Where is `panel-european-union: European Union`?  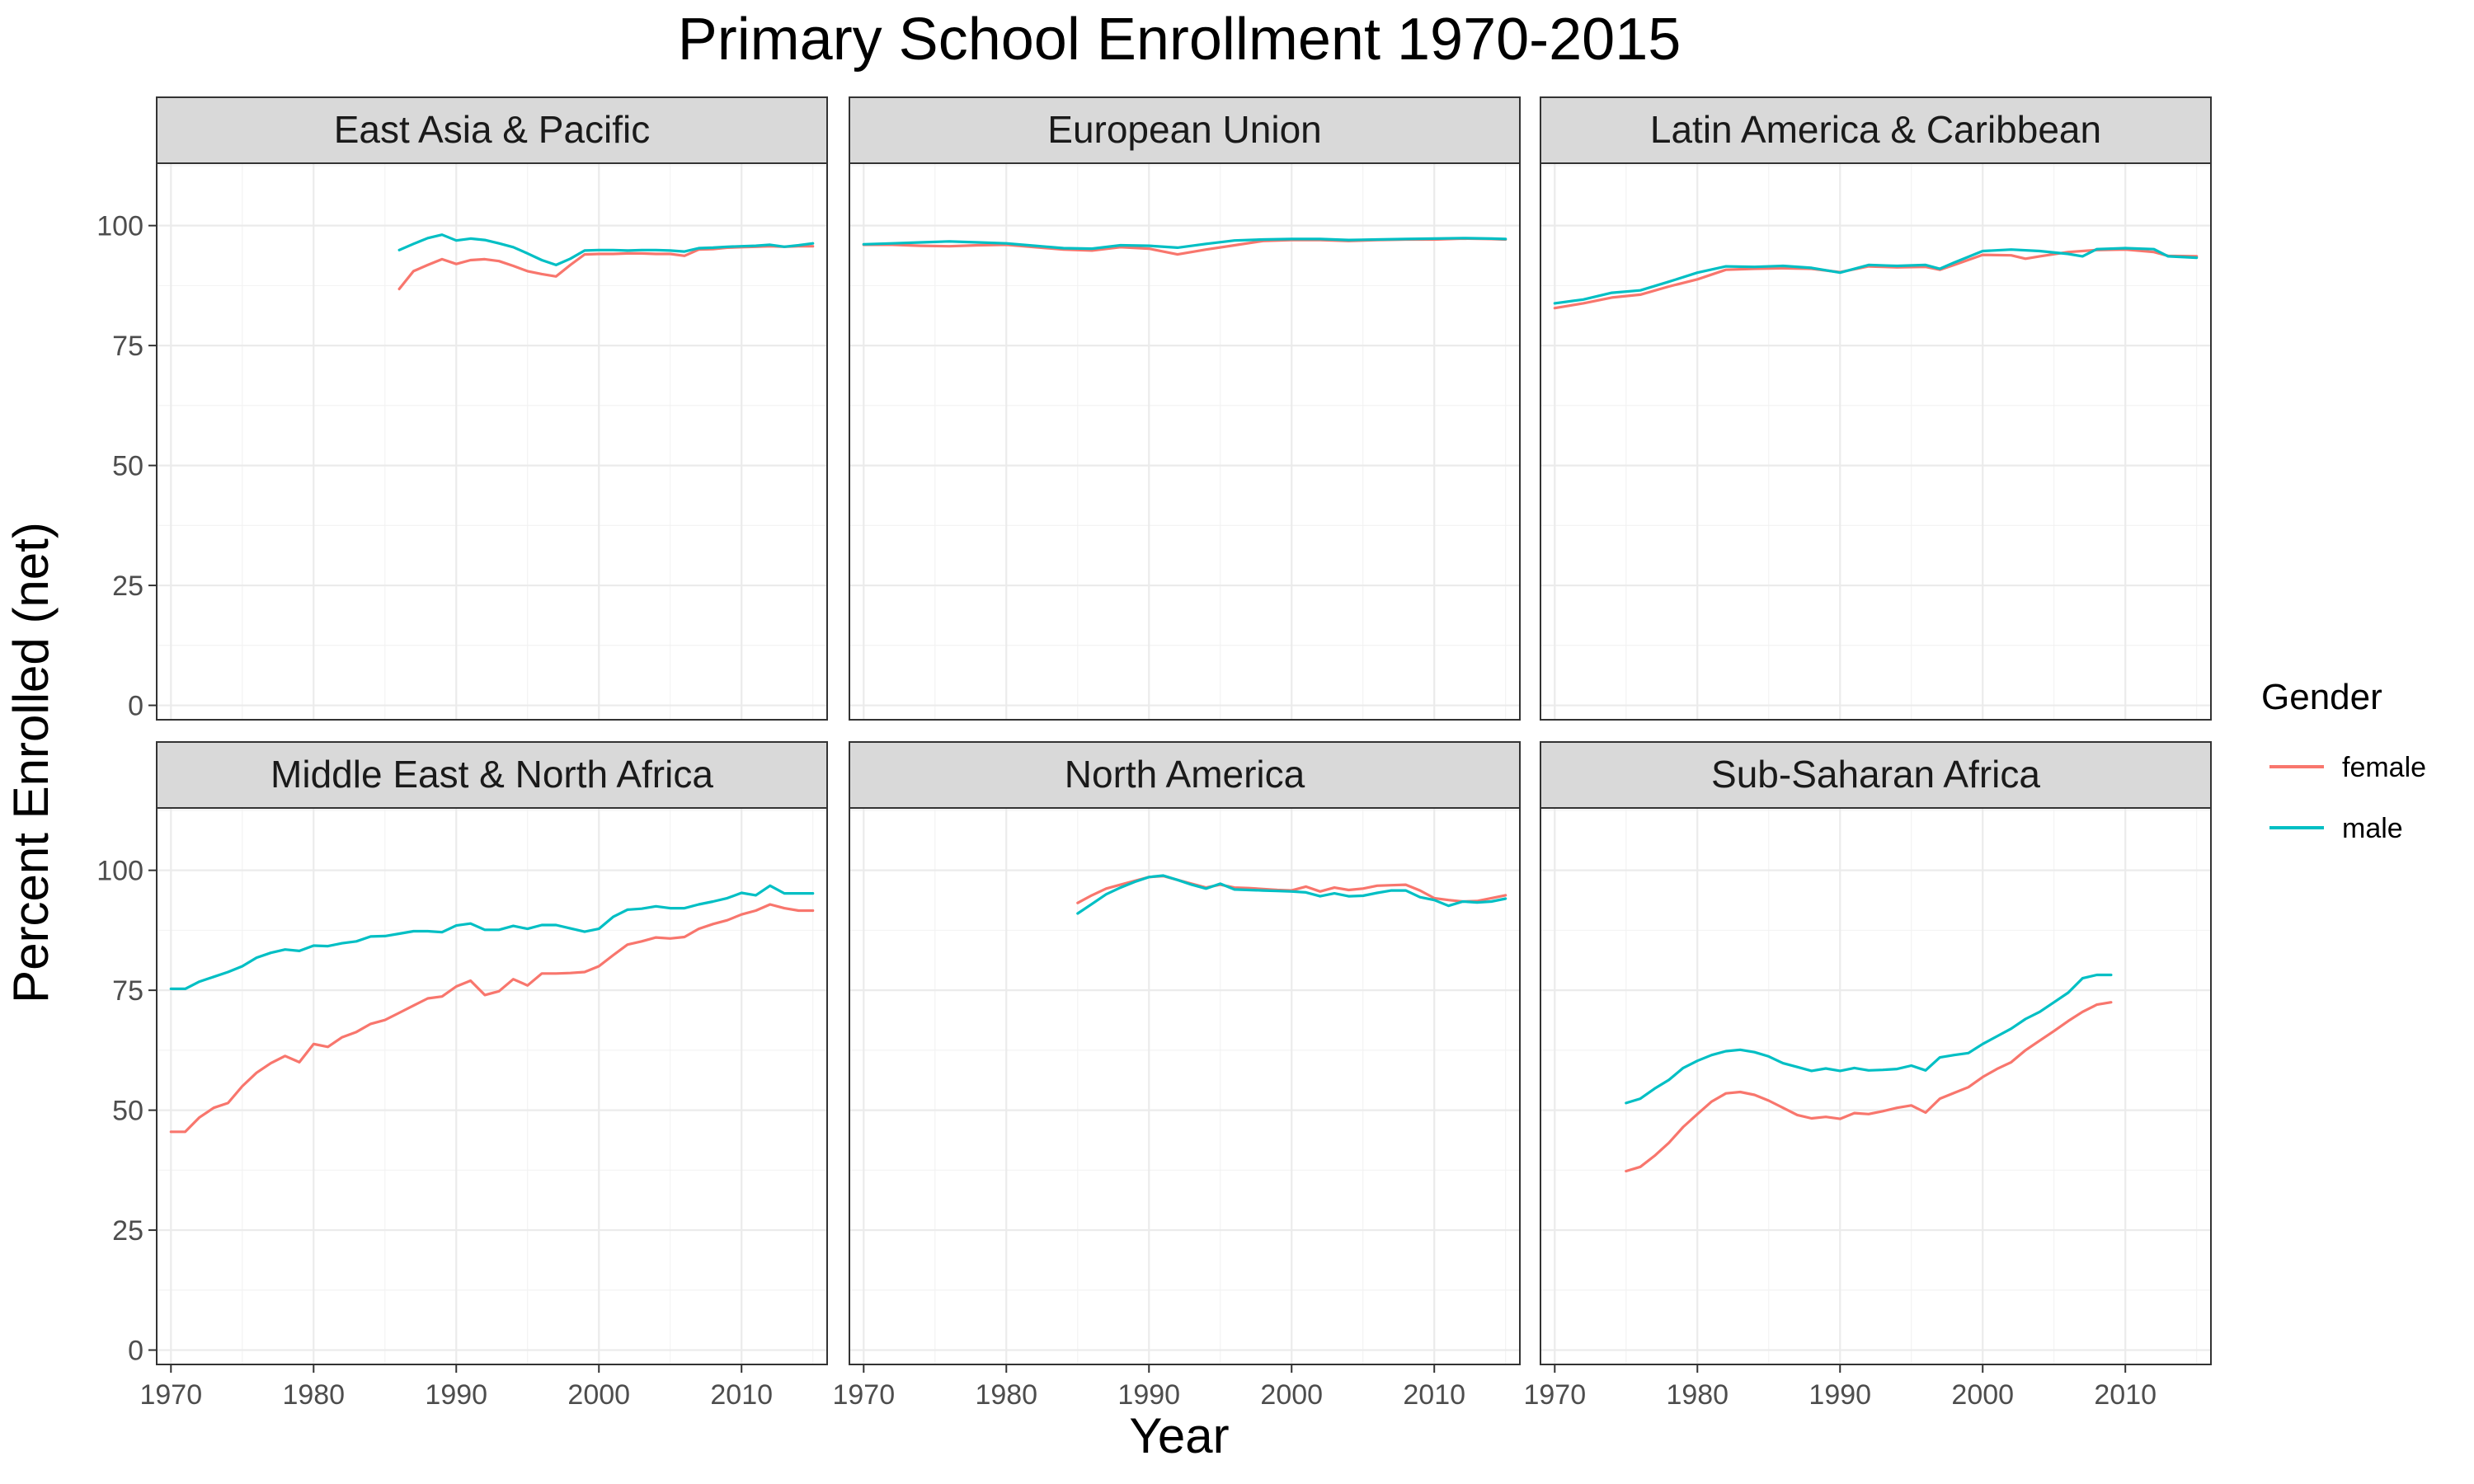
panel-european-union: European Union is located at coordinates (1185, 408).